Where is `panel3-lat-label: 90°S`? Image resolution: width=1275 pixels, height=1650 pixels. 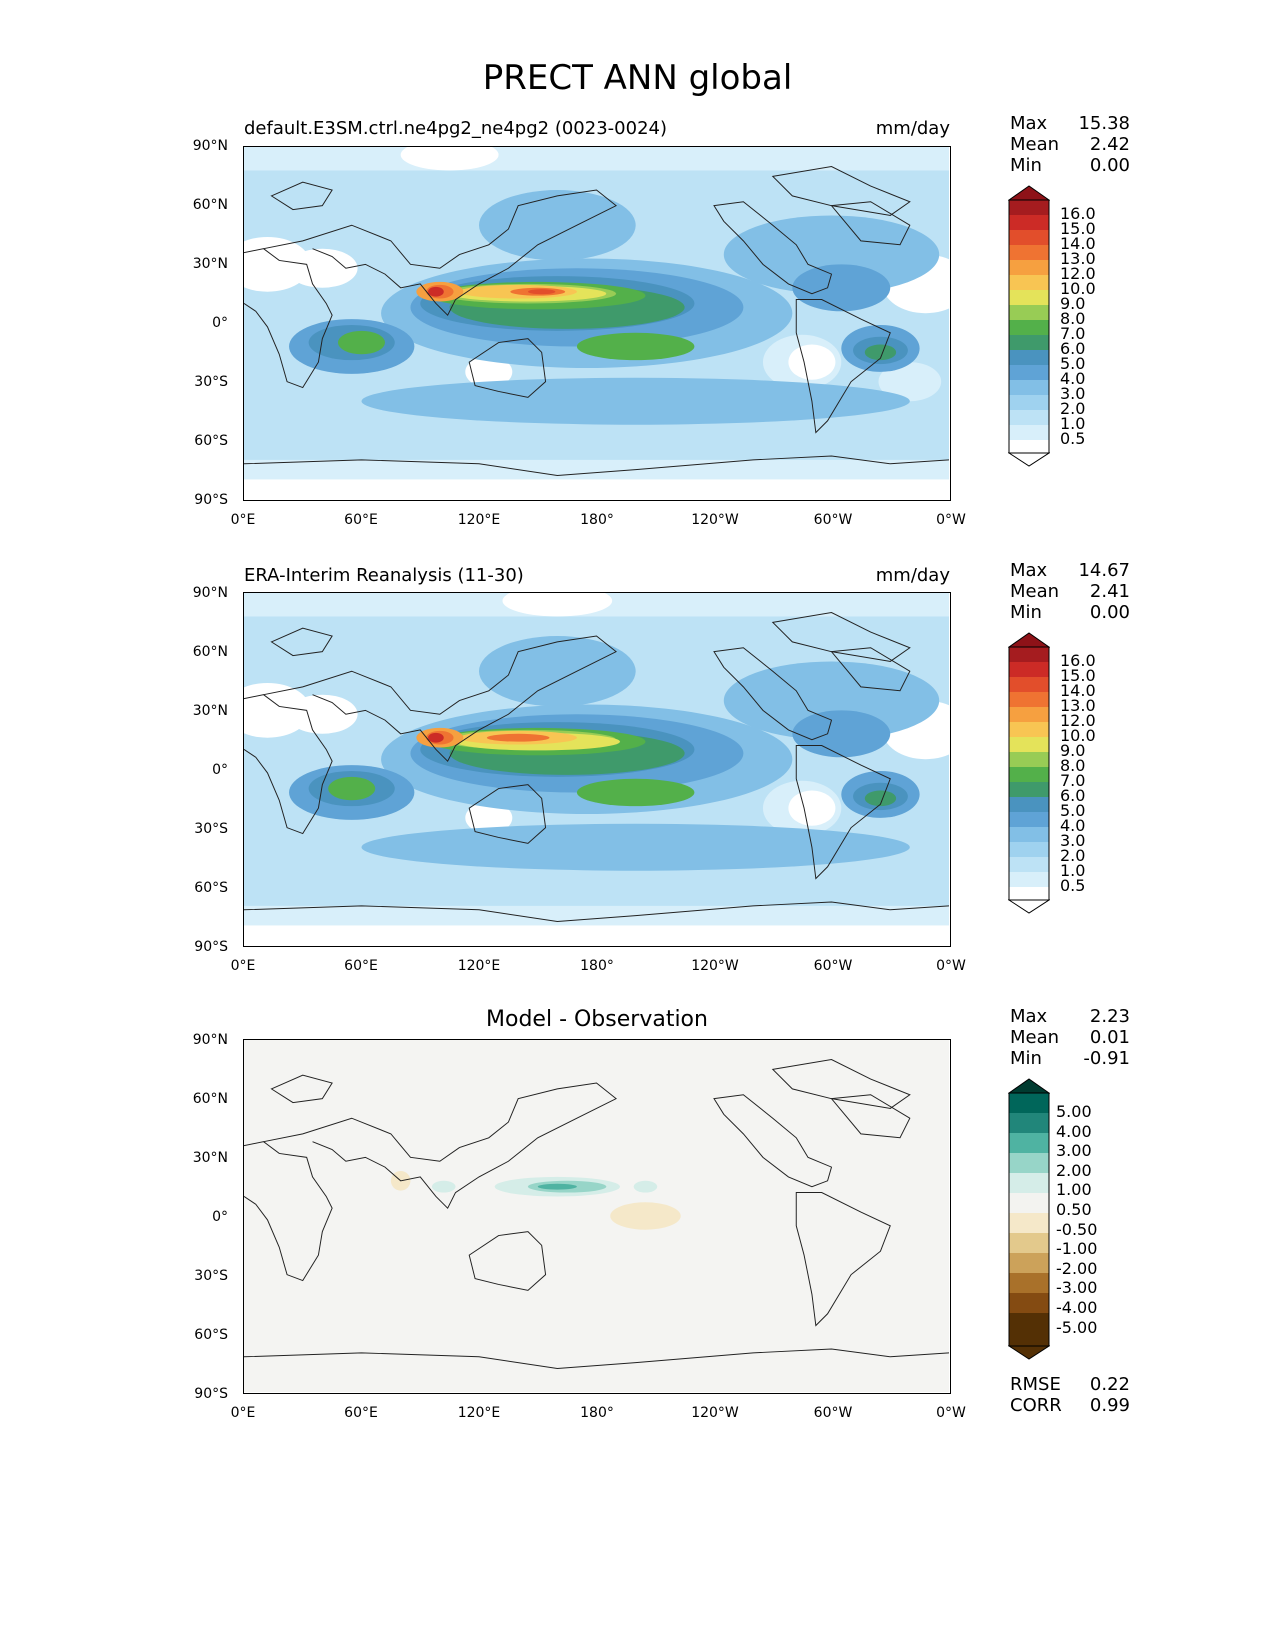
panel3-lat-label: 90°S is located at coordinates (211, 1394).